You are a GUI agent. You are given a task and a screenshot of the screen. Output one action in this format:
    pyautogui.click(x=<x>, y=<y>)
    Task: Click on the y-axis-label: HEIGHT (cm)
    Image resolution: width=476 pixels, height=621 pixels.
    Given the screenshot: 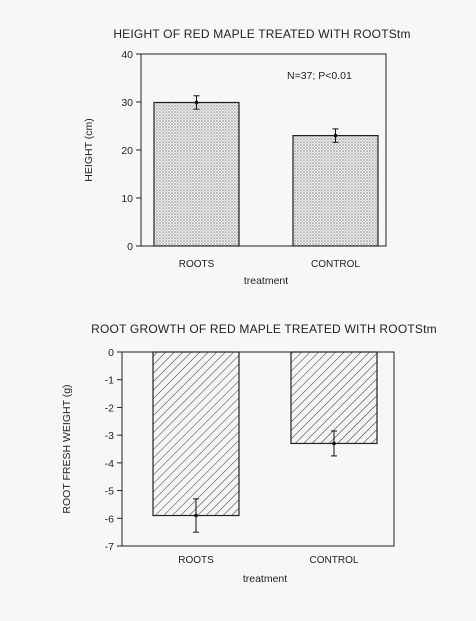 What is the action you would take?
    pyautogui.click(x=89, y=149)
    